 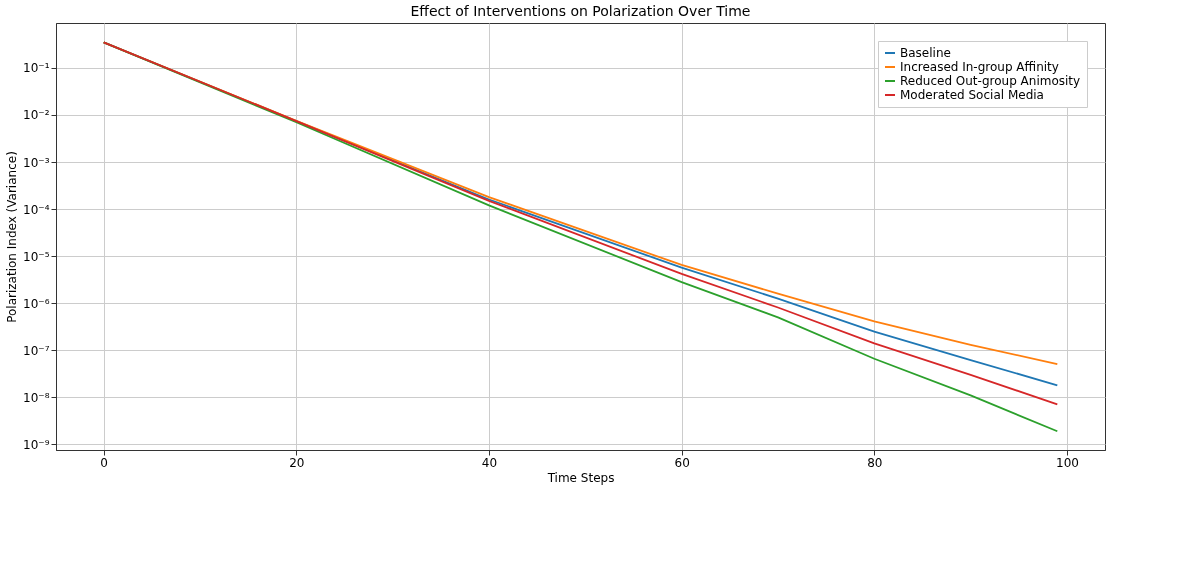 I want to click on y-tick-label: 10⁻⁷, so click(x=36, y=350).